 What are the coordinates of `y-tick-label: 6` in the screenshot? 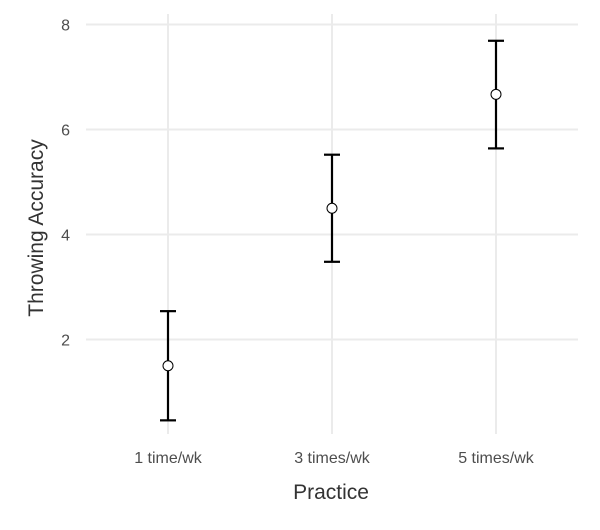 It's located at (65, 131).